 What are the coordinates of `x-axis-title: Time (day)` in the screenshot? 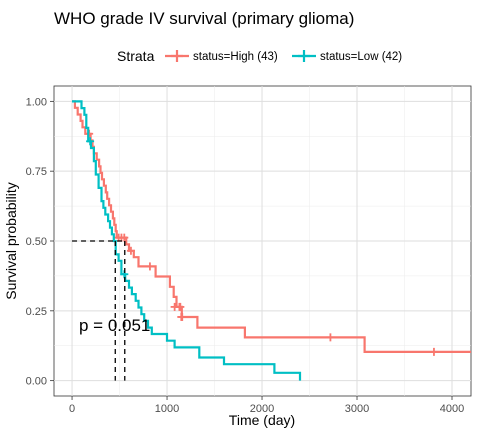 It's located at (262, 420).